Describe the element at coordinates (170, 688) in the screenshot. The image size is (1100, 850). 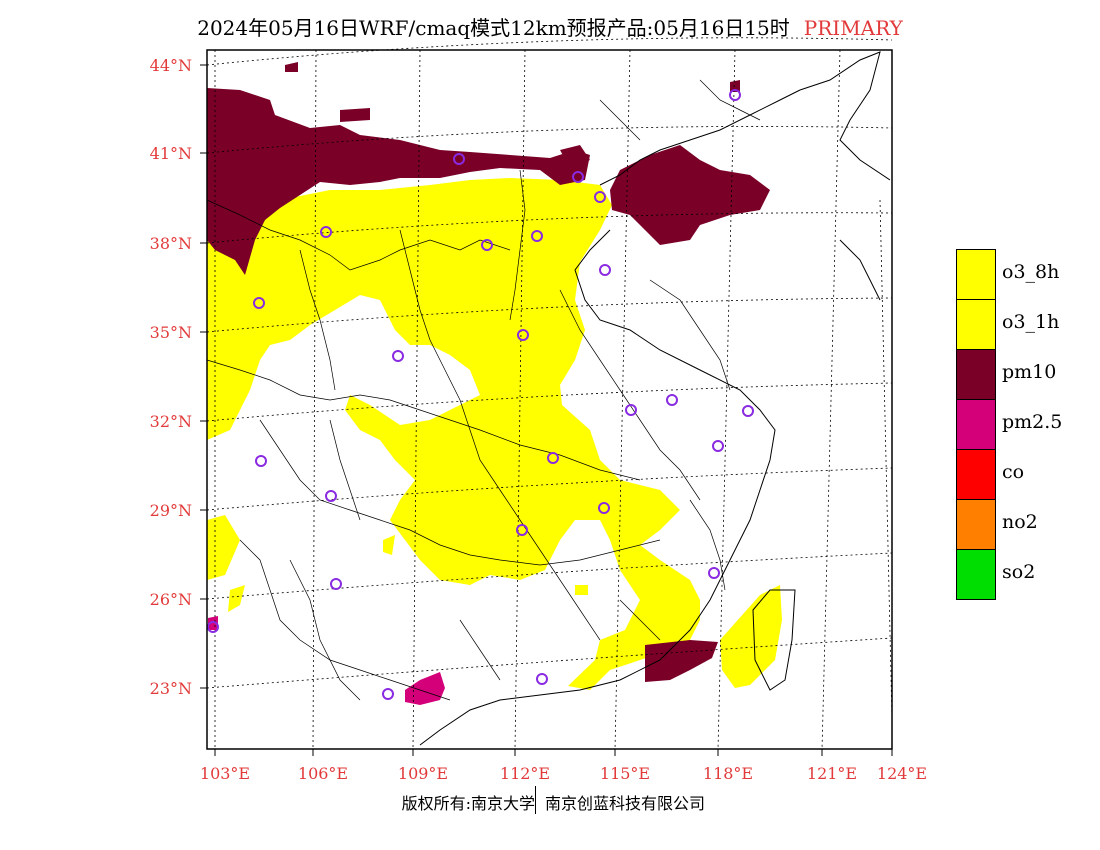
I see `lat-label: 23°N` at that location.